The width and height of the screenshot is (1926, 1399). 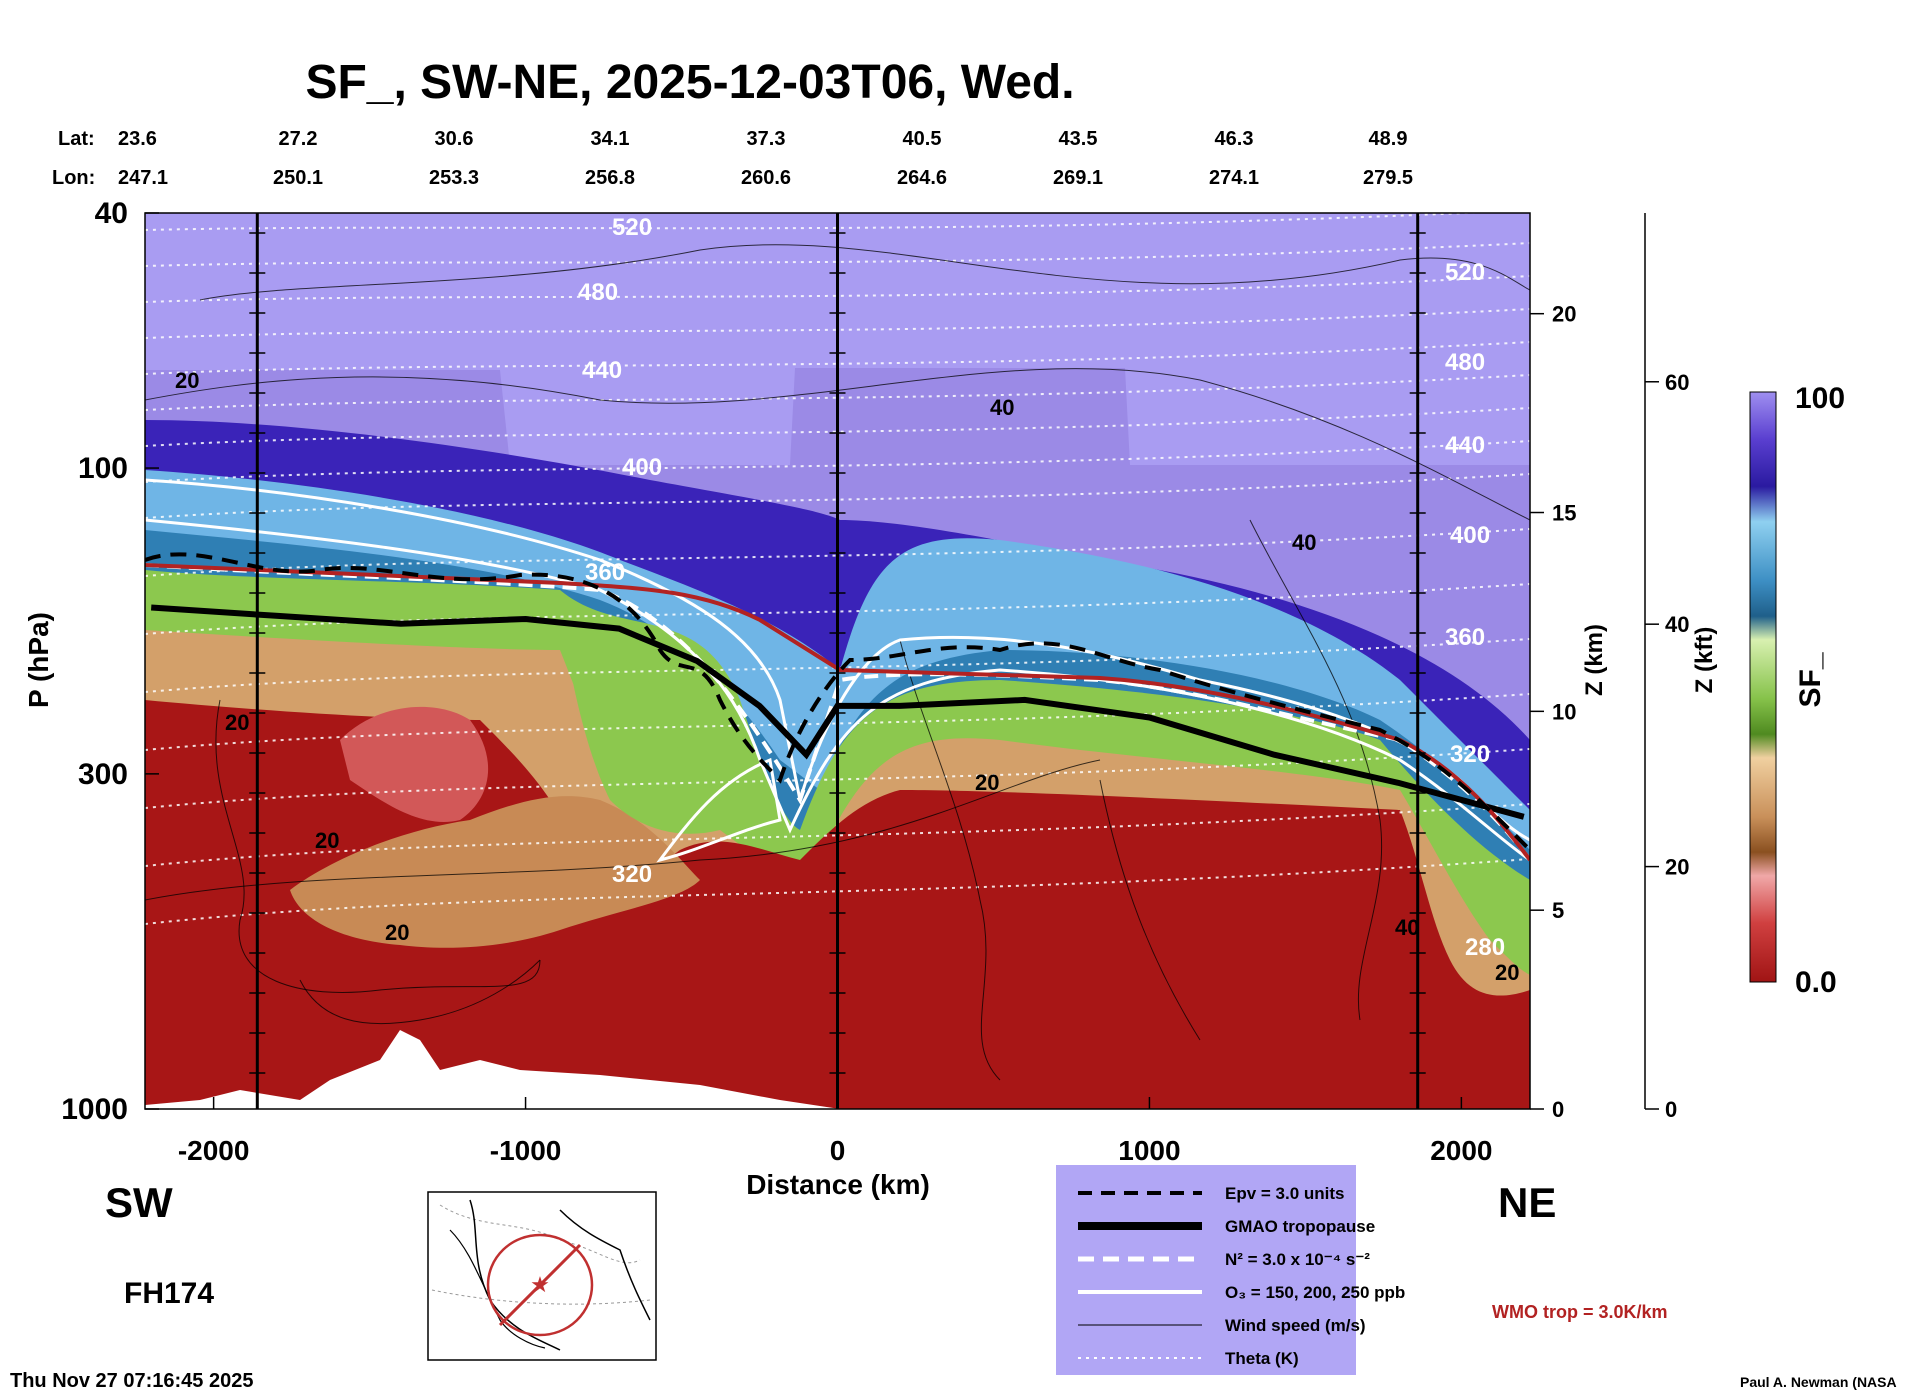 I want to click on lat-value: 30.6, so click(x=454, y=139).